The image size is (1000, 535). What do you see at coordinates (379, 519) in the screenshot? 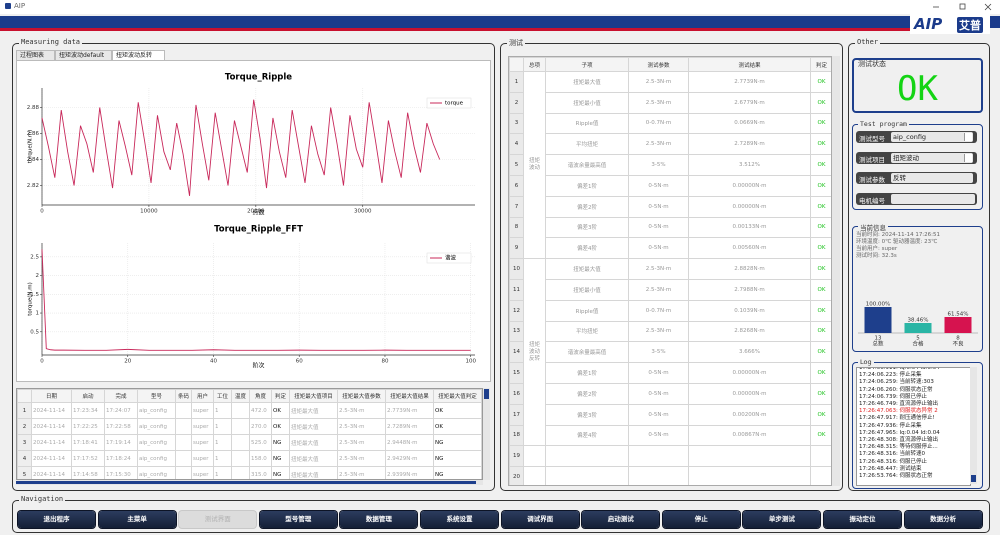
I see `nav-button: 数据管理` at bounding box center [379, 519].